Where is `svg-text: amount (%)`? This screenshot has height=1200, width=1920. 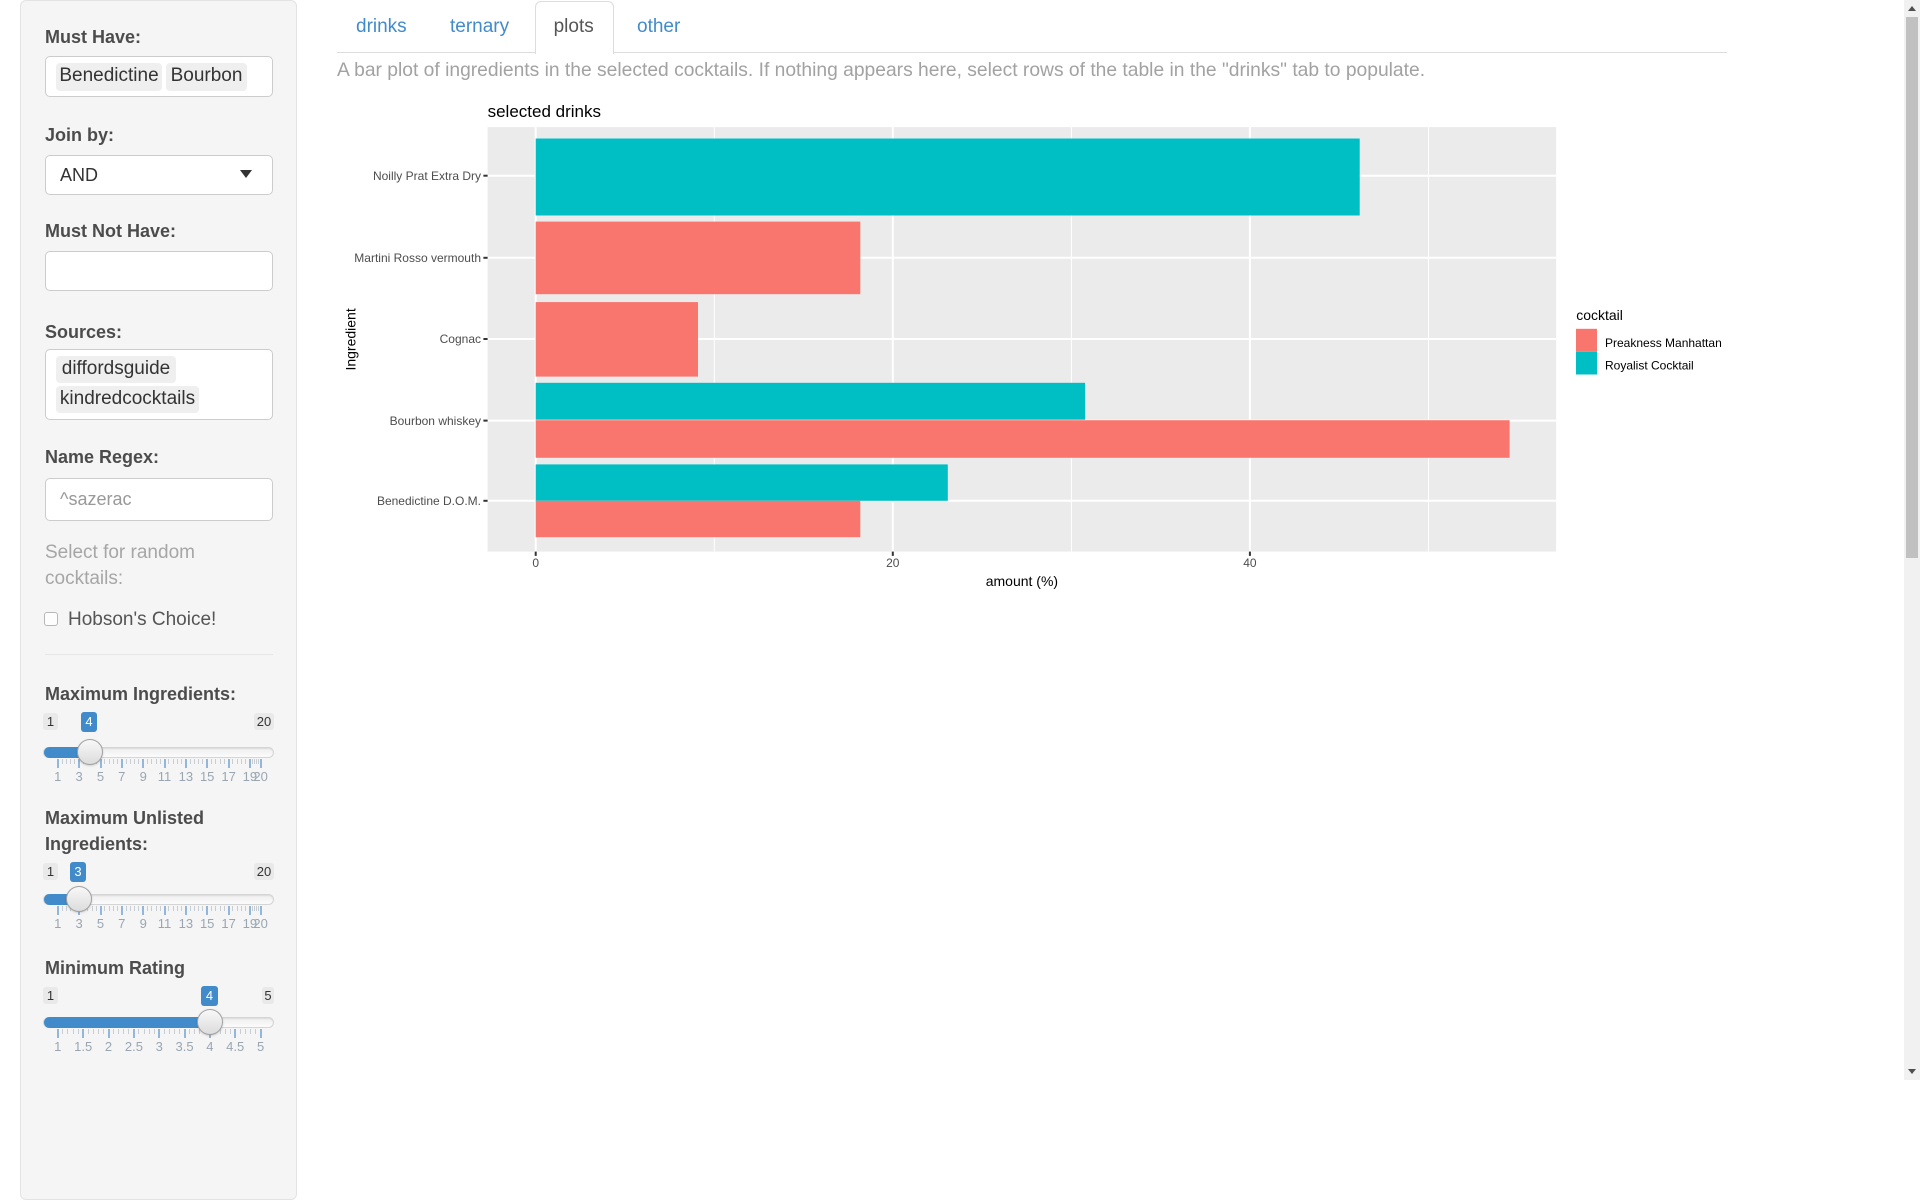 svg-text: amount (%) is located at coordinates (1022, 581).